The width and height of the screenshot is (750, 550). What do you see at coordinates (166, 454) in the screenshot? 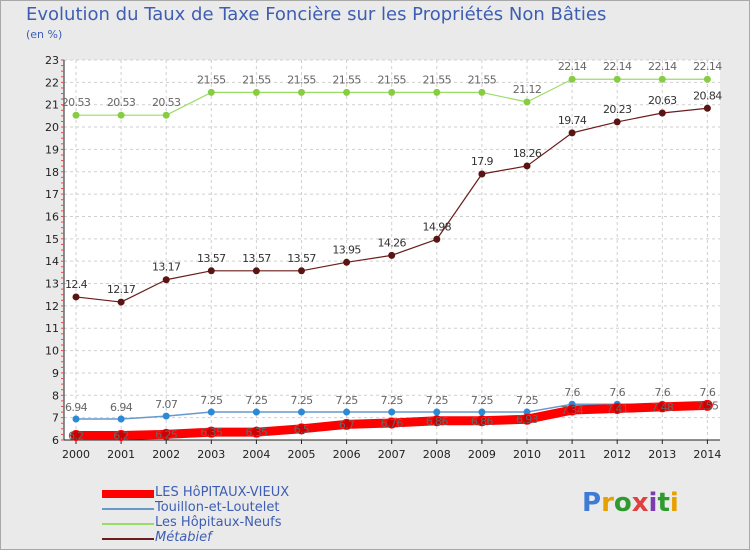
I see `x-tick-label: 2002` at bounding box center [166, 454].